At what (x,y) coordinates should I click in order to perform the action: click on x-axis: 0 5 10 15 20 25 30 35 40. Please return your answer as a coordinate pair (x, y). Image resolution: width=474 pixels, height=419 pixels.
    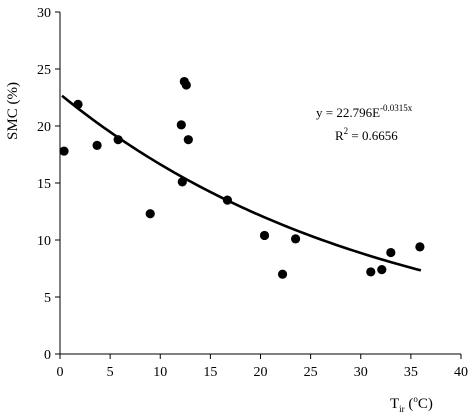
    Looking at the image, I should click on (262, 366).